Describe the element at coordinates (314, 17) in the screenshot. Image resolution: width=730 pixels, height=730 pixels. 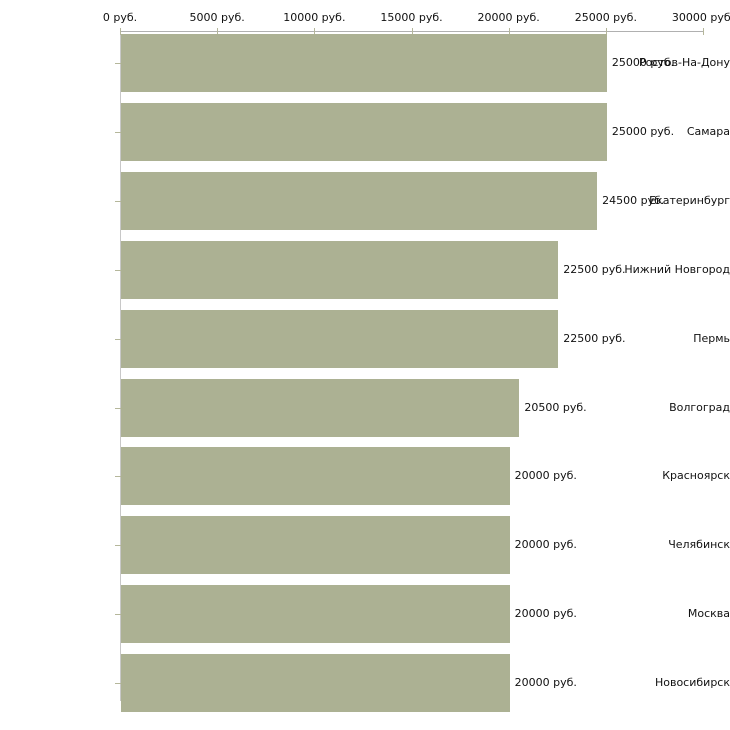
I see `x-axis-tick-label: 10000 руб.` at that location.